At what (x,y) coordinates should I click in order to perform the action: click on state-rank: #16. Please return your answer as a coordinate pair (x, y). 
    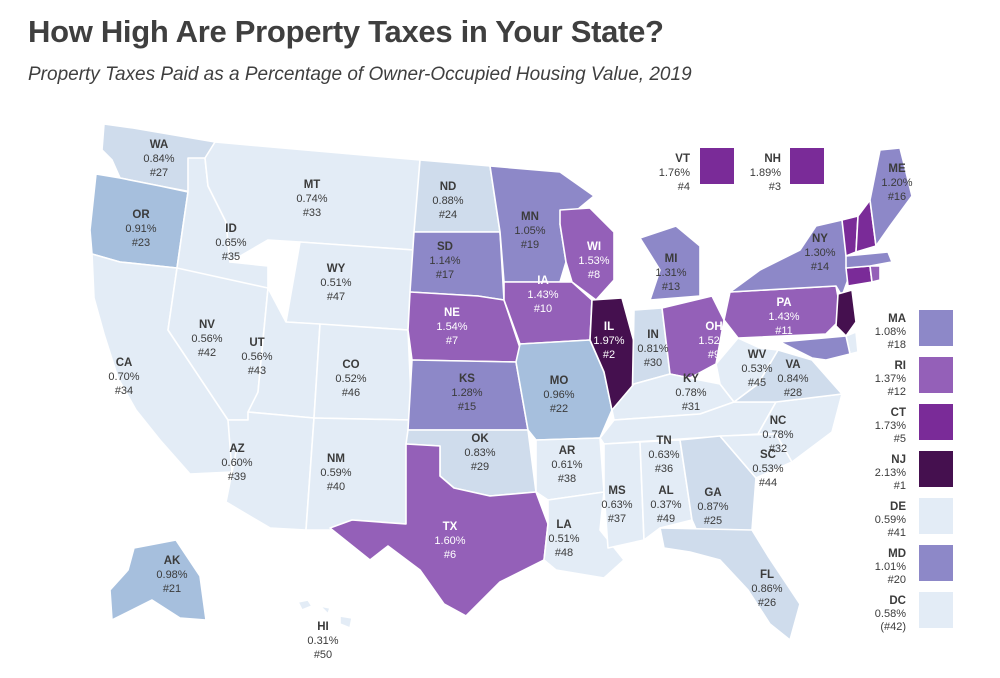
    Looking at the image, I should click on (897, 197).